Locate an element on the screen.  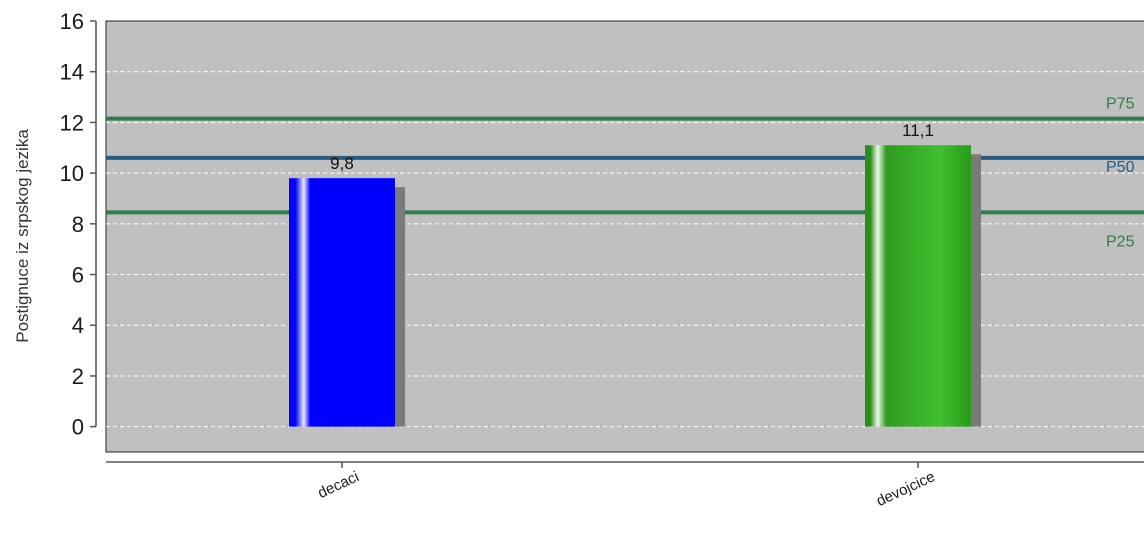
reference-label-p75: P75 is located at coordinates (1120, 104).